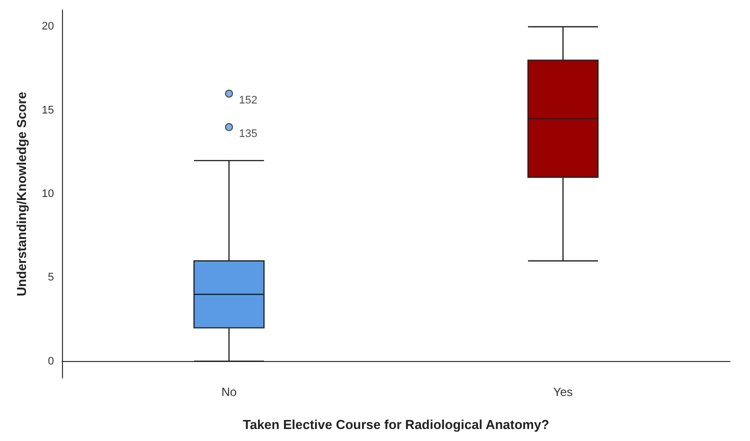  What do you see at coordinates (229, 392) in the screenshot?
I see `x-tick-label: No` at bounding box center [229, 392].